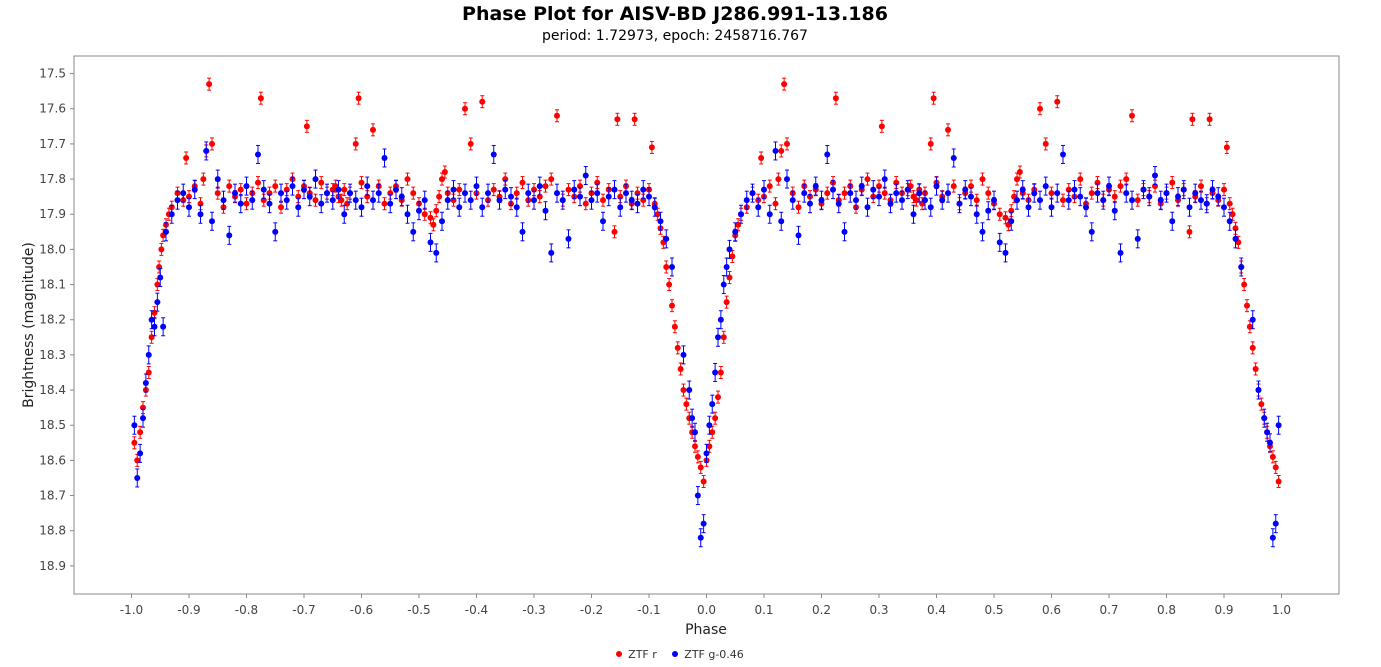 The image size is (1381, 667). Describe the element at coordinates (591, 610) in the screenshot. I see `x-tick-label: -0.2` at that location.